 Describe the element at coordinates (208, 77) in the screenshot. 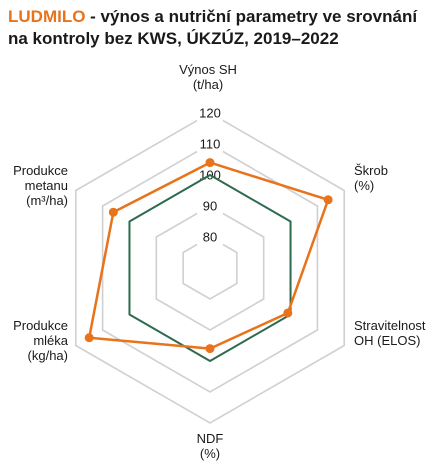

I see `axis-label-1: Výnos SH (t/ha)` at that location.